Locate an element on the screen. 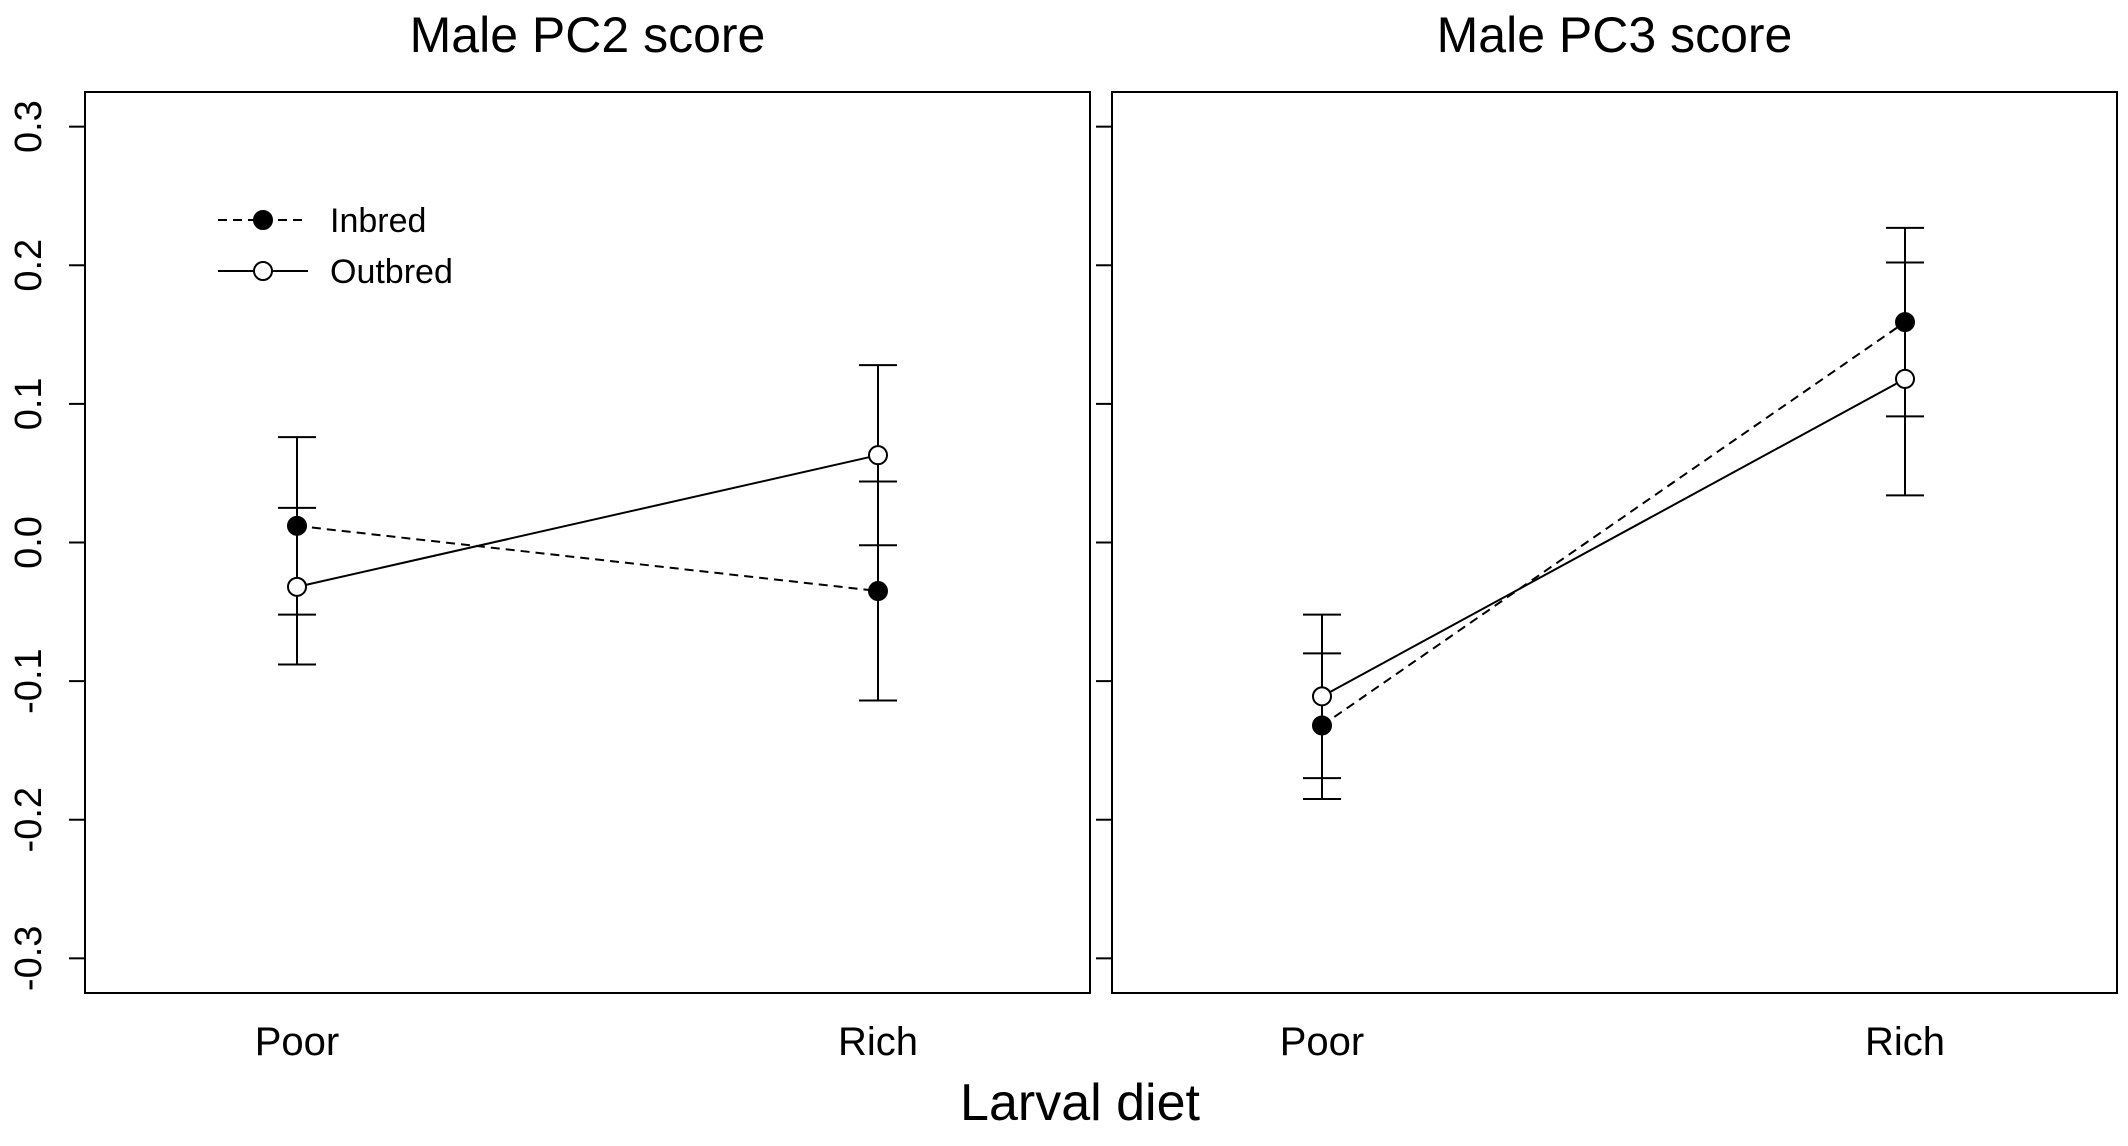 The image size is (2128, 1146). y-tick-label: 0.3 is located at coordinates (29, 126).